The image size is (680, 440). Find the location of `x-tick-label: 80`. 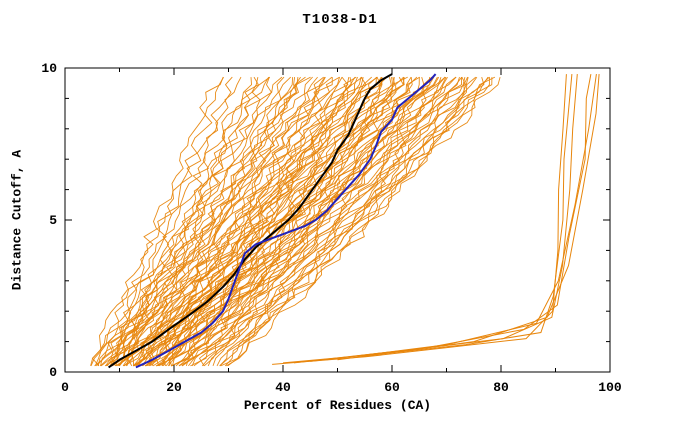

x-tick-label: 80 is located at coordinates (501, 387).